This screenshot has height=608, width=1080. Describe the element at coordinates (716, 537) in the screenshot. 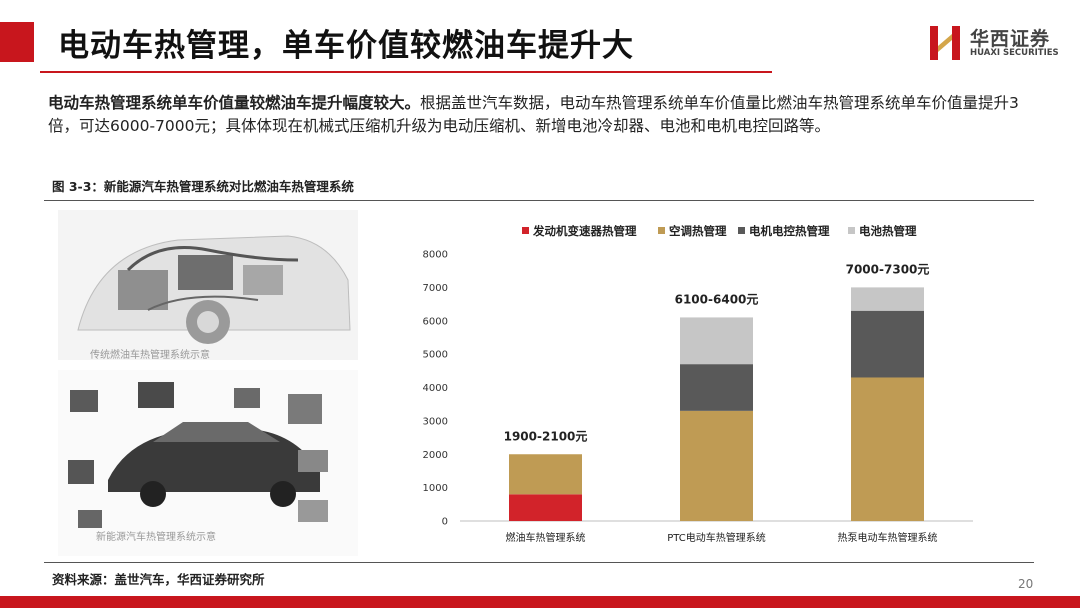

I see `x-tick-label: PTC电动车热管理系统` at that location.